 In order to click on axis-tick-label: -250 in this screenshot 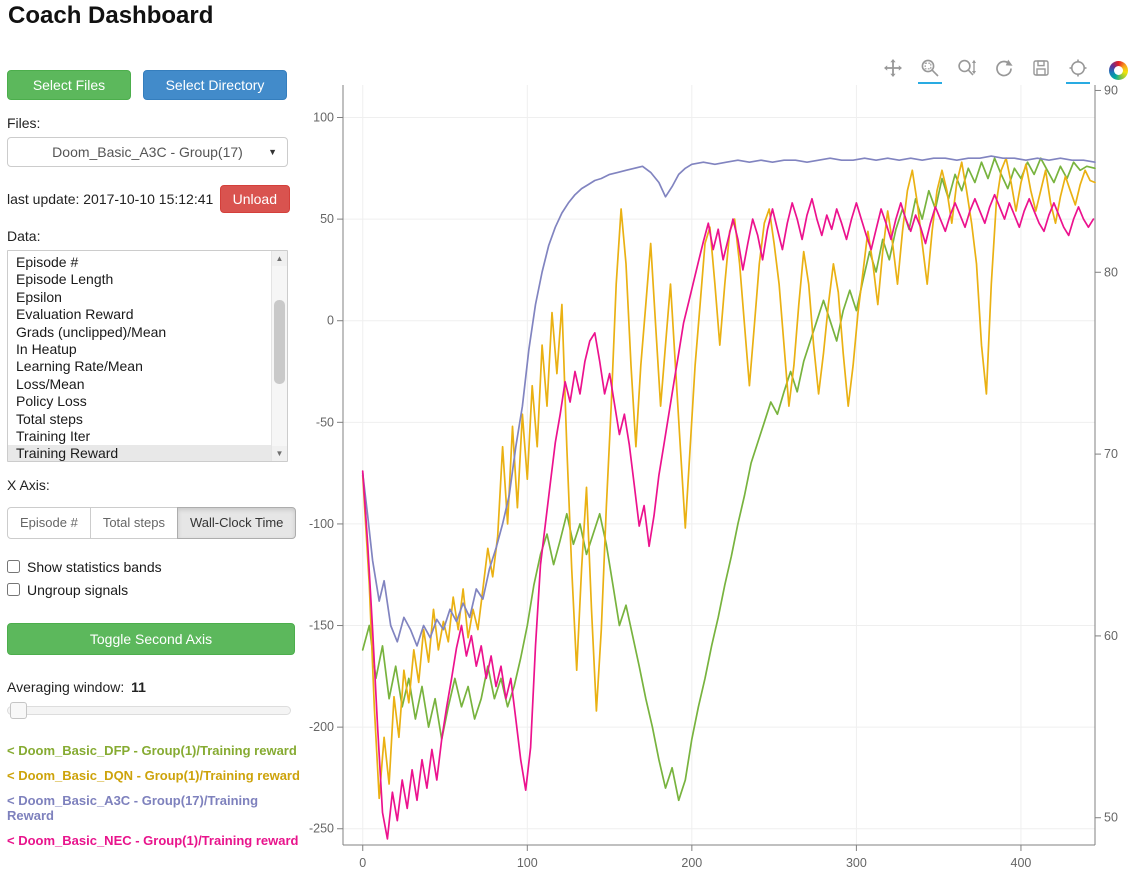, I will do `click(321, 829)`.